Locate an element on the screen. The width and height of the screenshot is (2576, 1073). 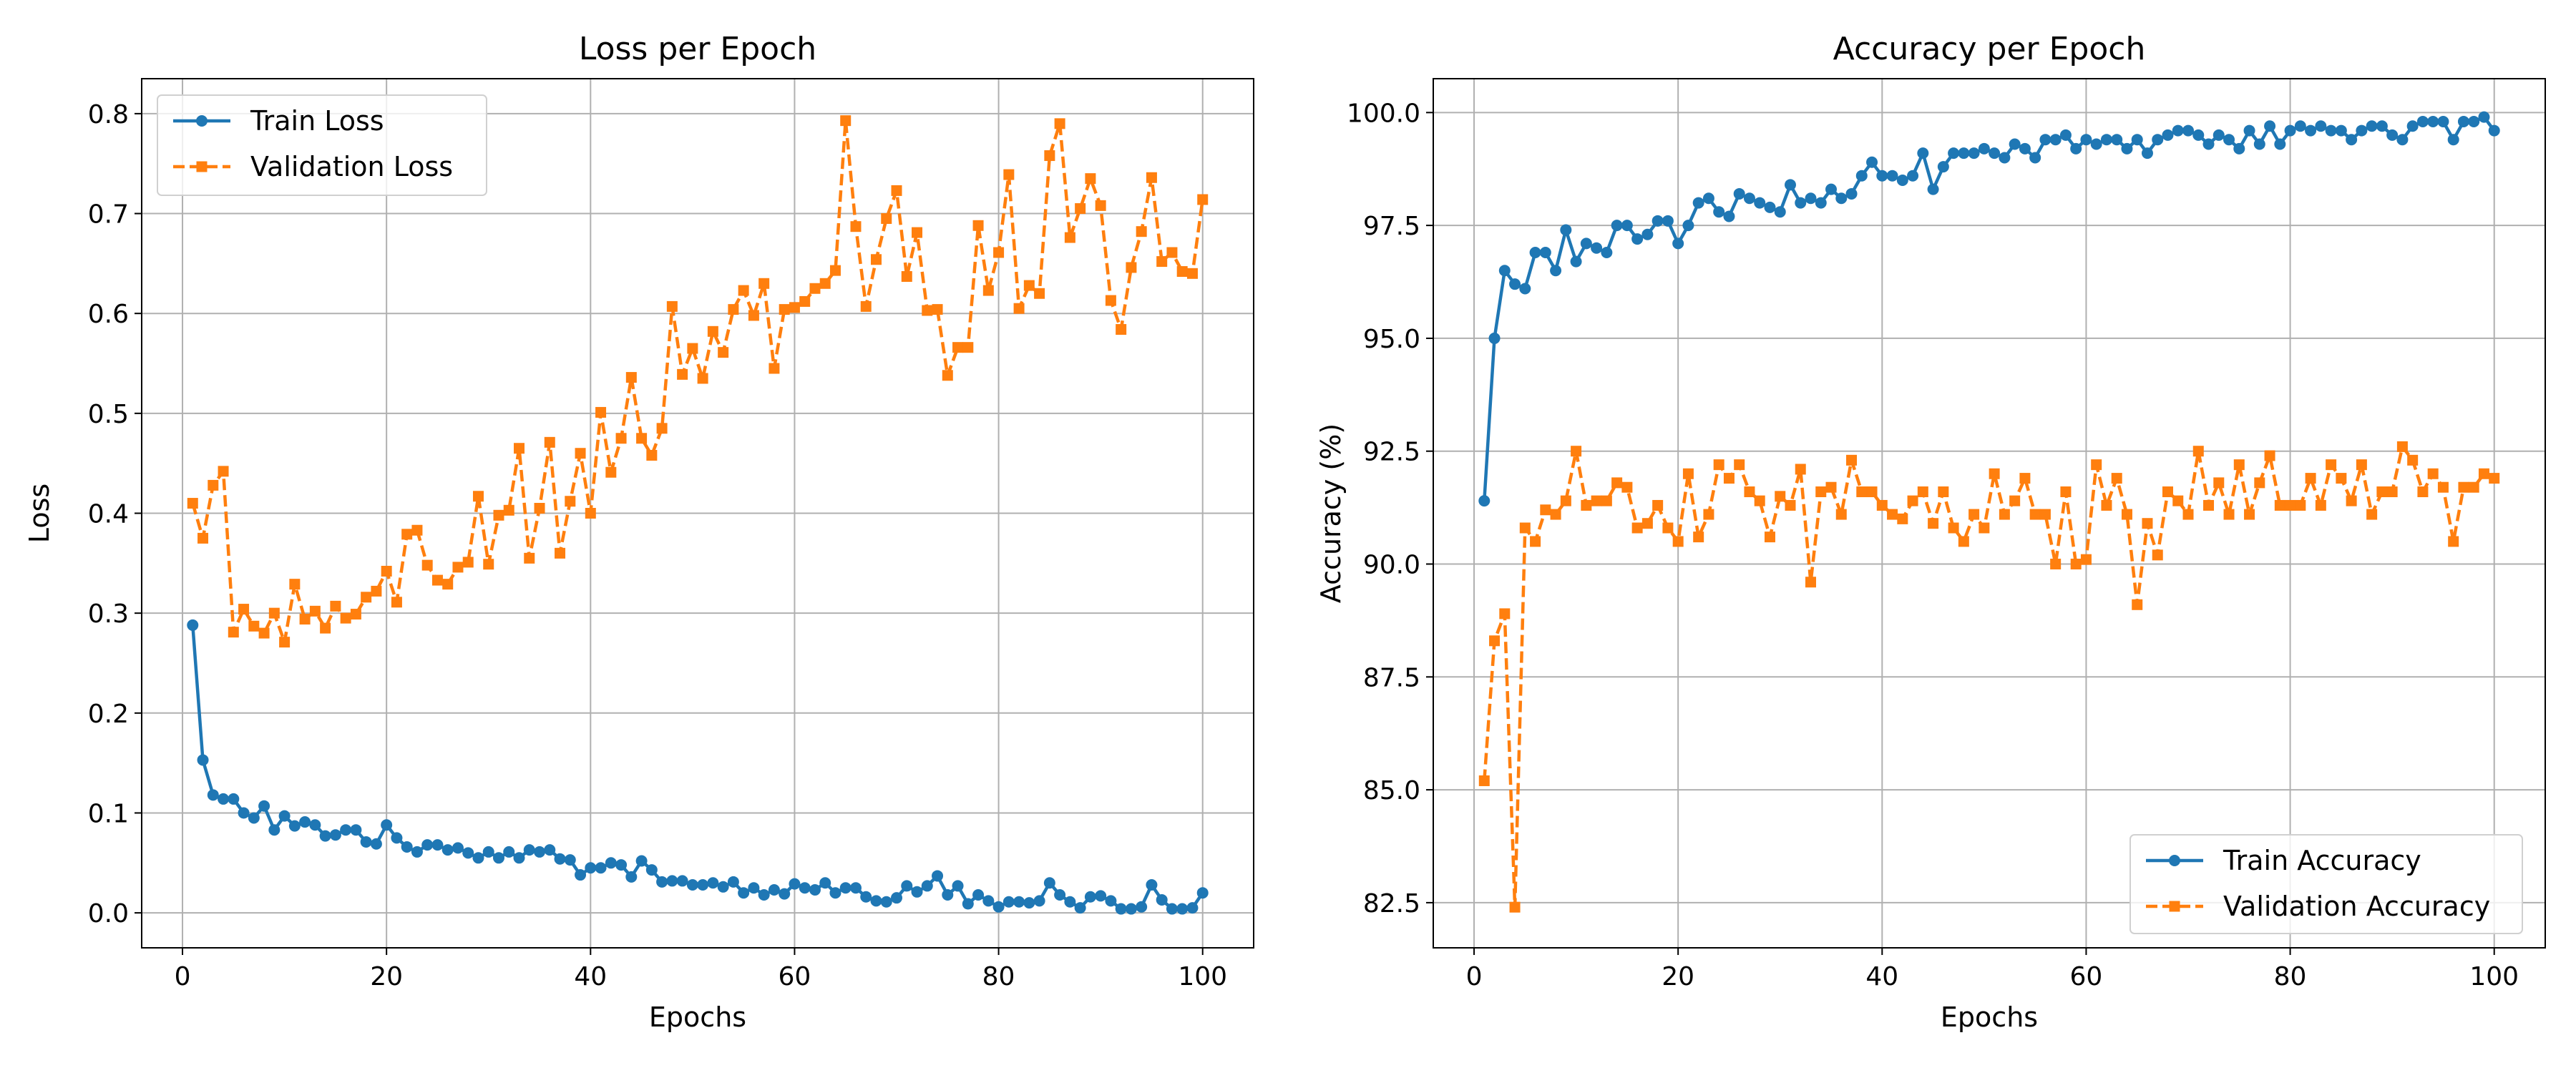
loss-legend-train-swatch is located at coordinates (201, 121).